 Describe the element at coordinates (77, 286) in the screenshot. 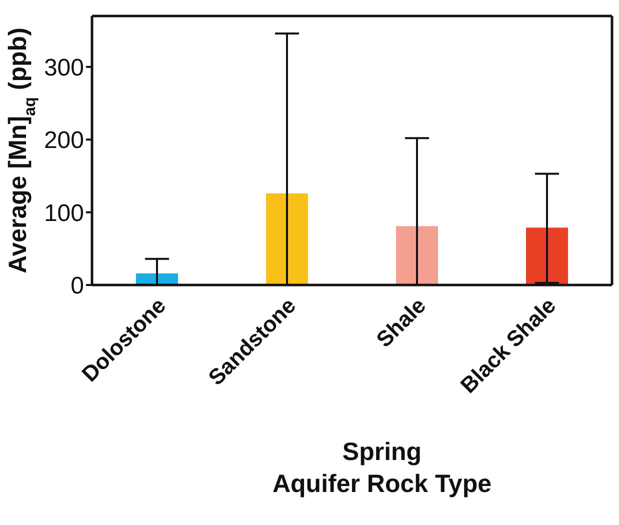

I see `y-tick-label: 0` at that location.